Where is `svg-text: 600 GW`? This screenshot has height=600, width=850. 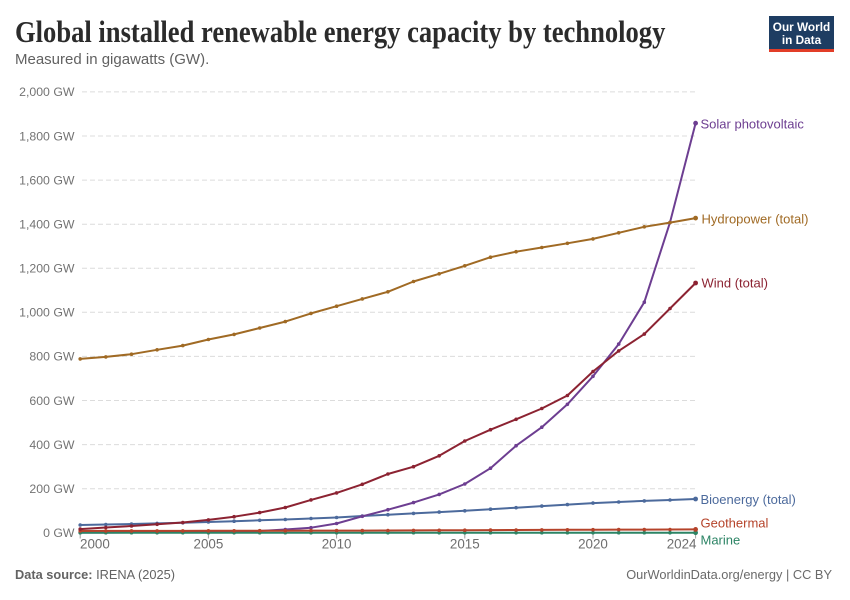 svg-text: 600 GW is located at coordinates (51, 401).